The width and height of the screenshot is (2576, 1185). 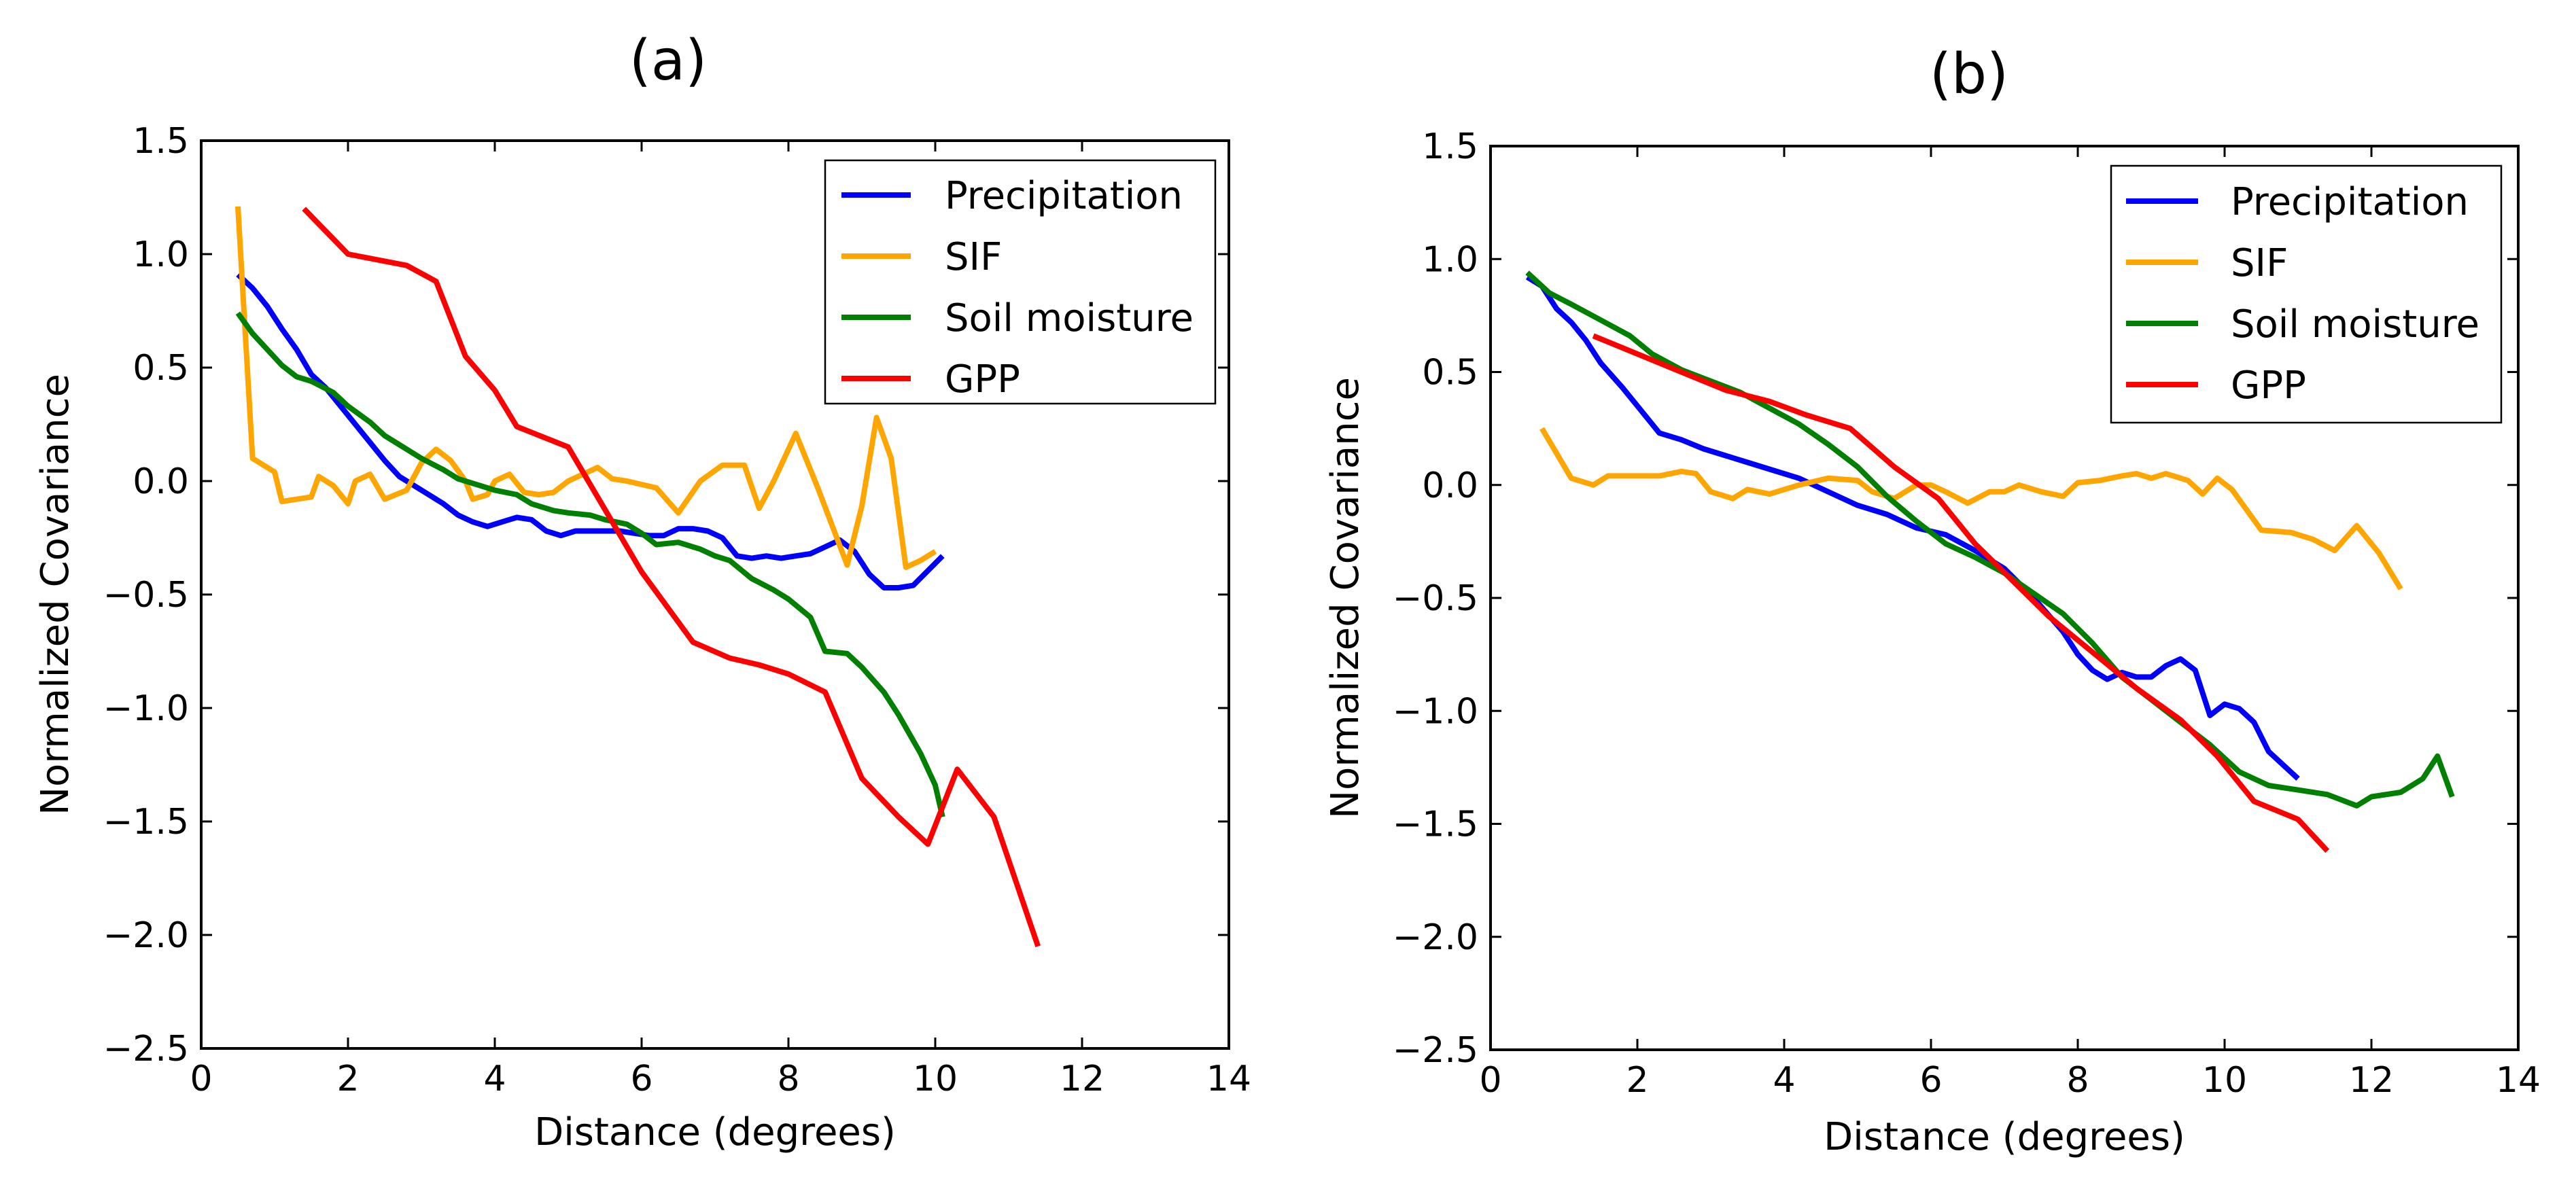 I want to click on panel-a-y-axis-label: Normalized Covariance, so click(x=55, y=594).